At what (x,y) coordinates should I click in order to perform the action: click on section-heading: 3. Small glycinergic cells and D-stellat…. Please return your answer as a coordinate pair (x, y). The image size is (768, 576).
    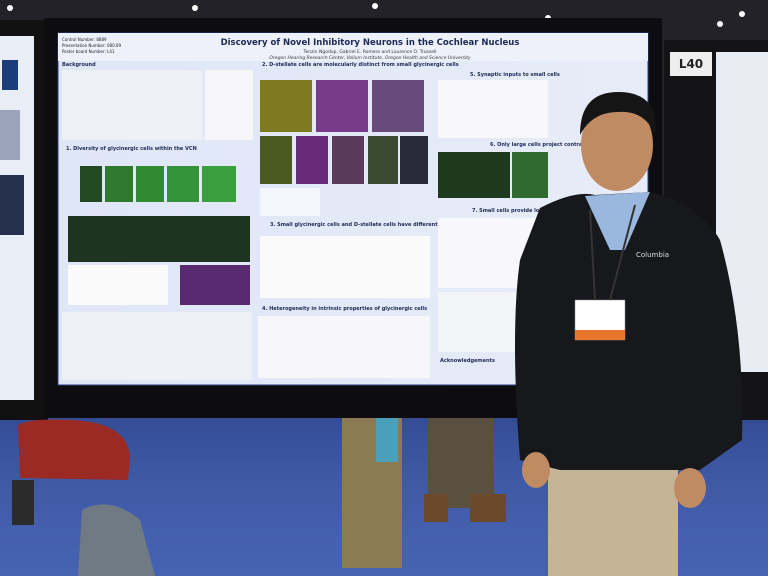
    Looking at the image, I should click on (385, 225).